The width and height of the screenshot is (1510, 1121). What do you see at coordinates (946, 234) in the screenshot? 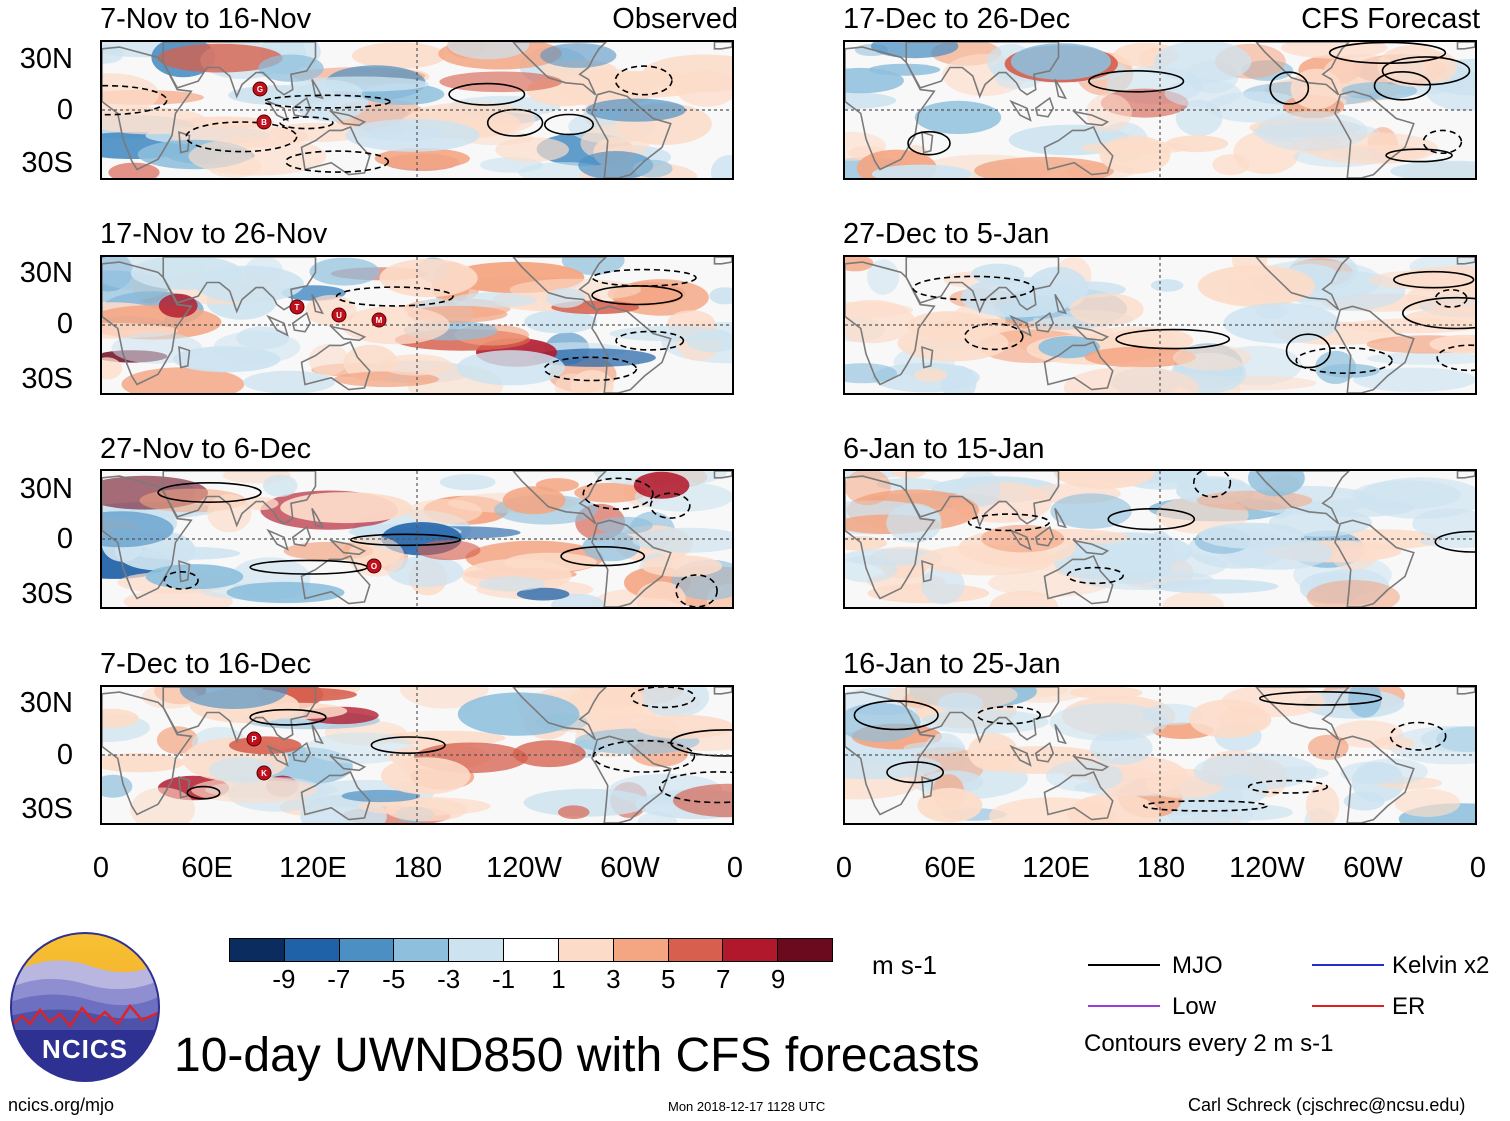
I see `panel-title-right-2: 27-Dec to 5-Jan` at bounding box center [946, 234].